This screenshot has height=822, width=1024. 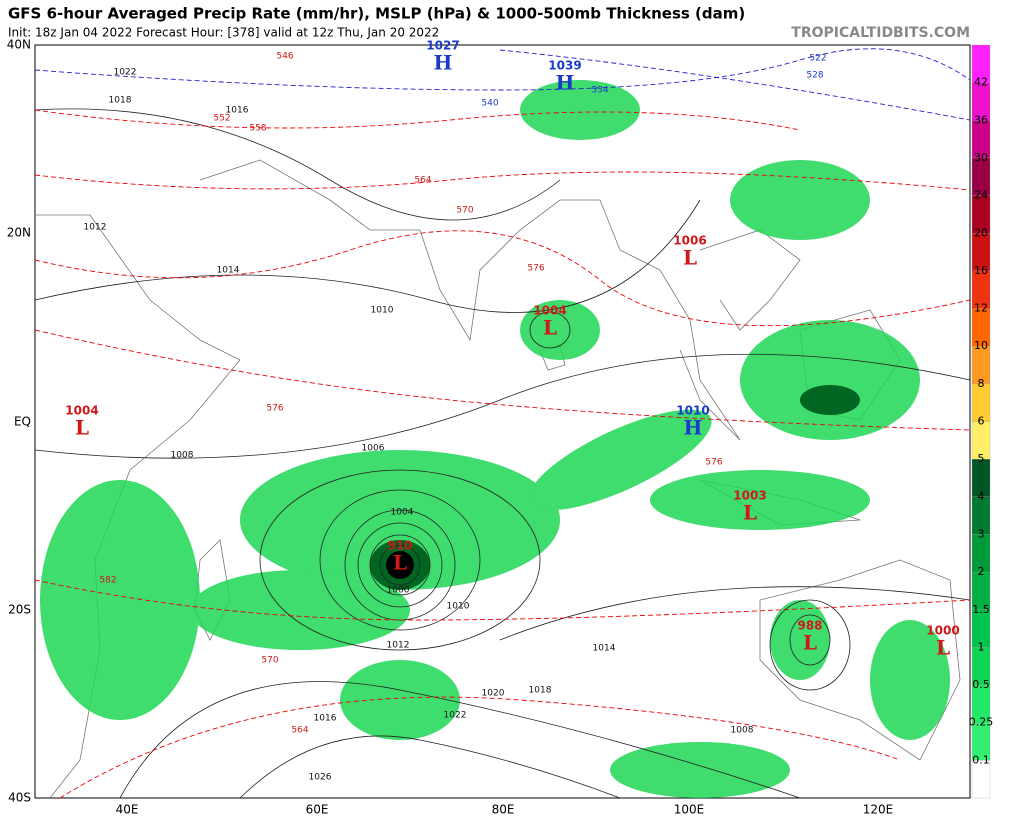 What do you see at coordinates (317, 810) in the screenshot?
I see `lon-label: 60E` at bounding box center [317, 810].